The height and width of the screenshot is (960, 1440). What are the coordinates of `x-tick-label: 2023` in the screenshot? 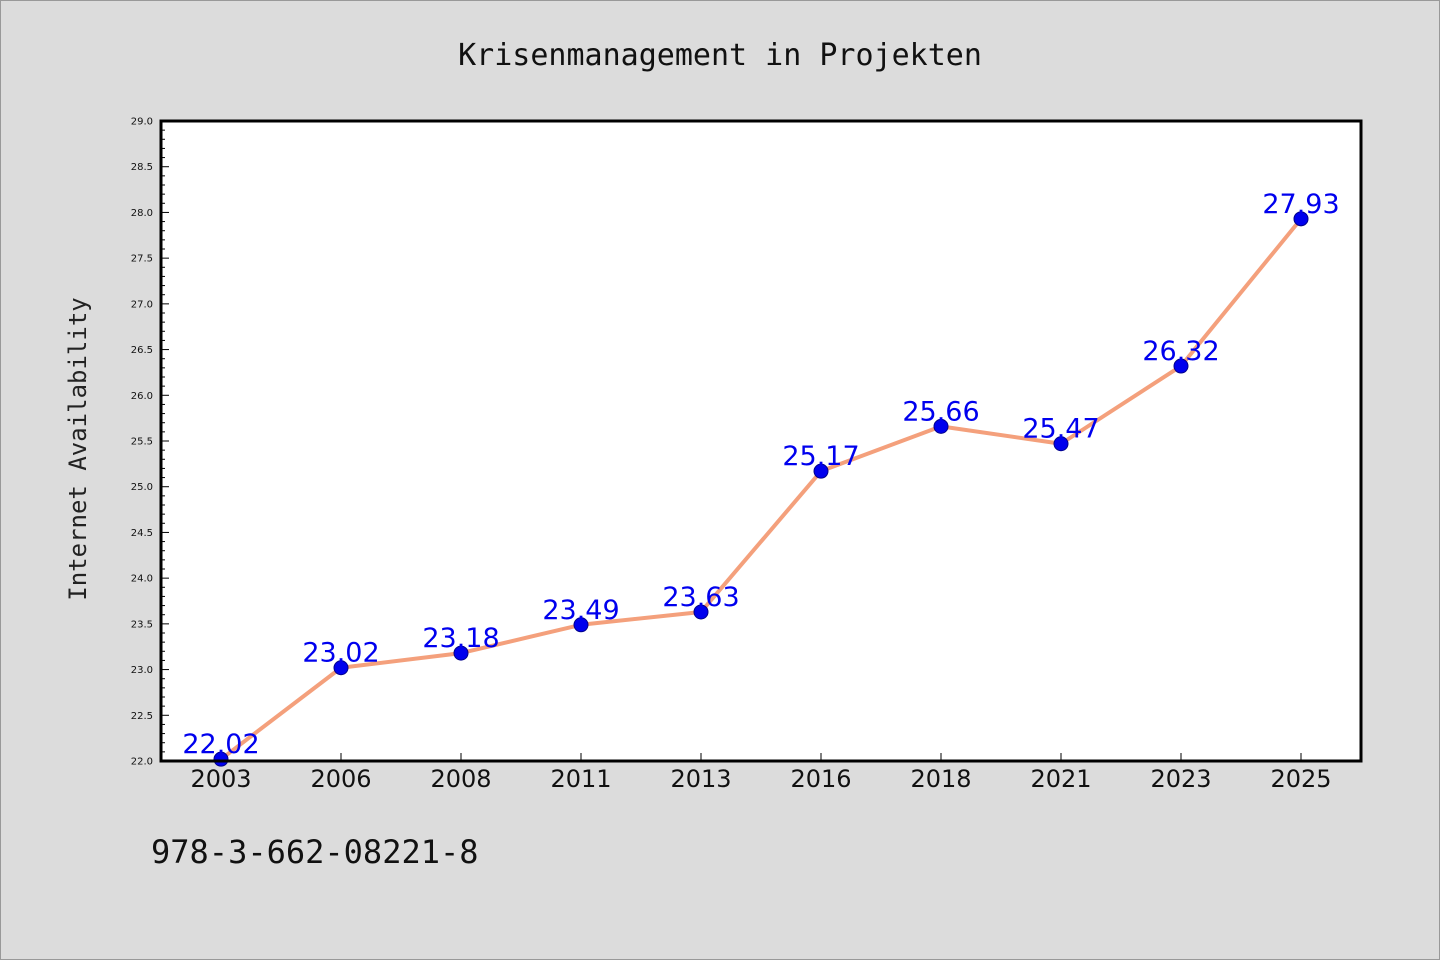 It's located at (1180, 779).